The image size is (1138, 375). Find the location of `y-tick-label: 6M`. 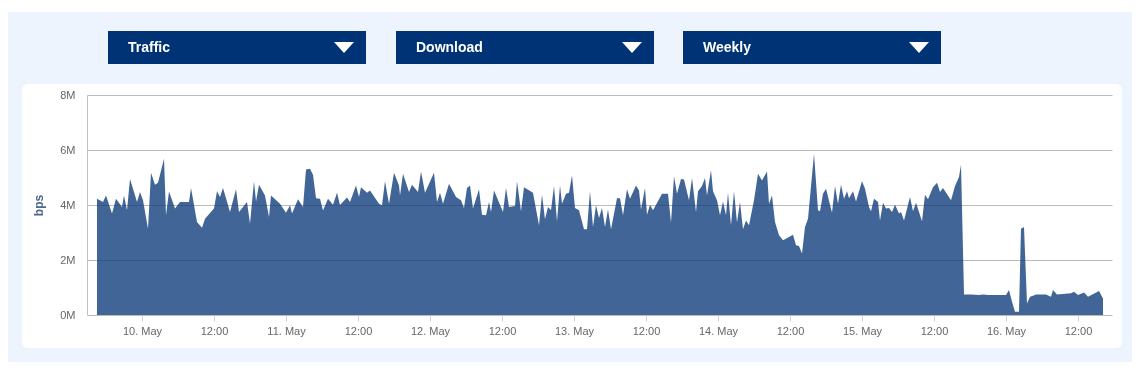

y-tick-label: 6M is located at coordinates (68, 149).